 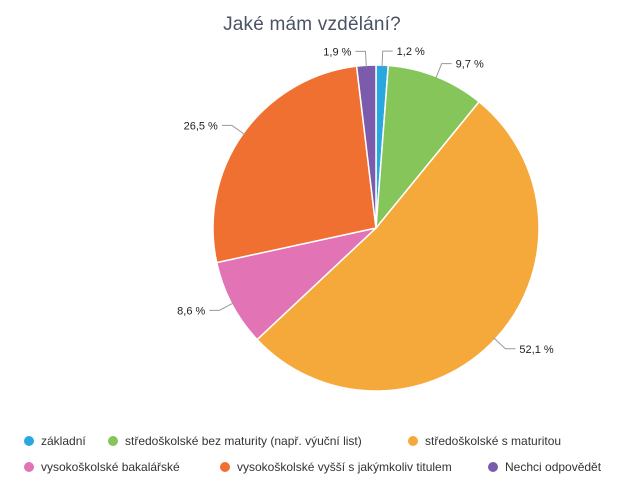 I want to click on legend-swatch-nechci, so click(x=493, y=467).